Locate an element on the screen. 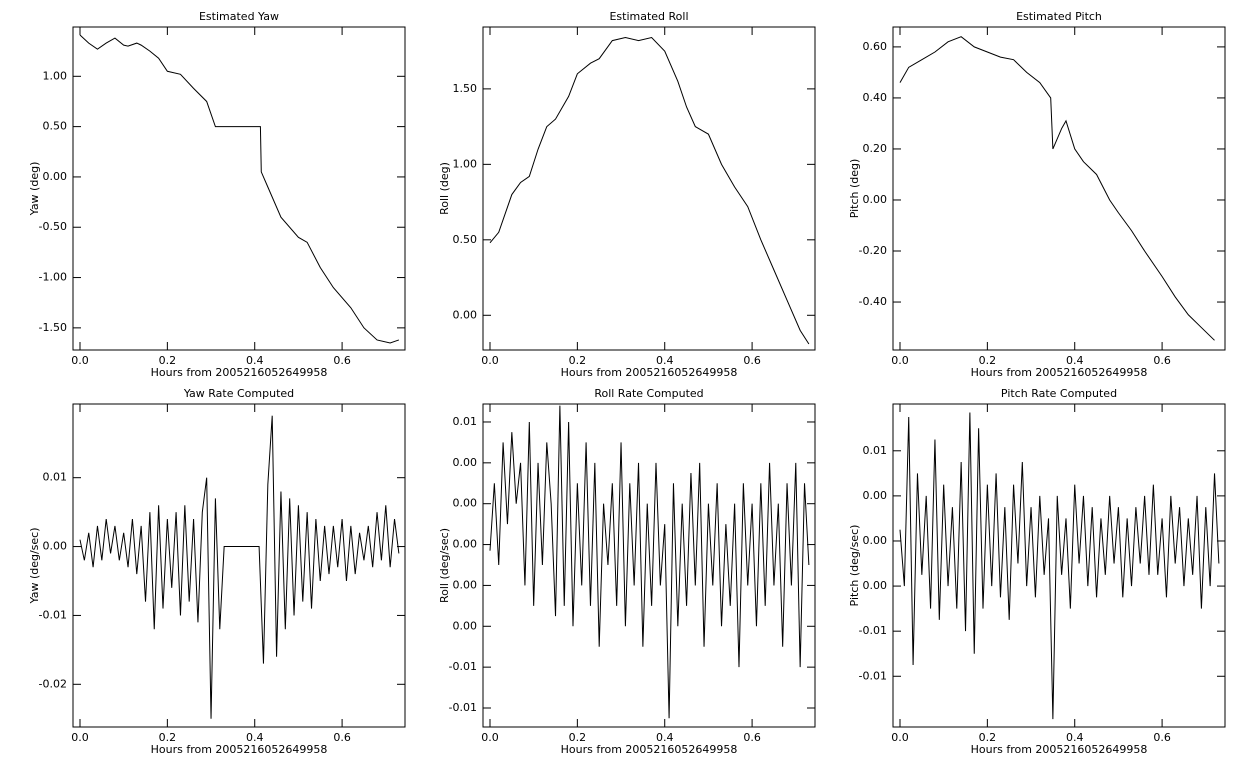  y-axis-label: Roll (deg) is located at coordinates (444, 188).